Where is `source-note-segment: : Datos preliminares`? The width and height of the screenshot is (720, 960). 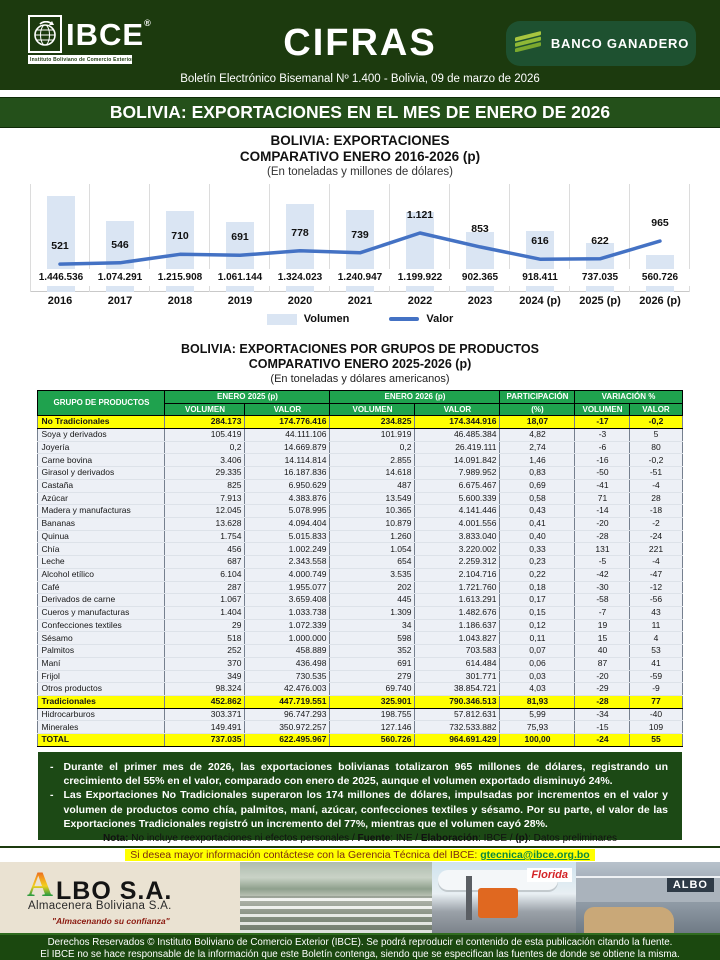
source-note-segment: : Datos preliminares is located at coordinates (573, 838).